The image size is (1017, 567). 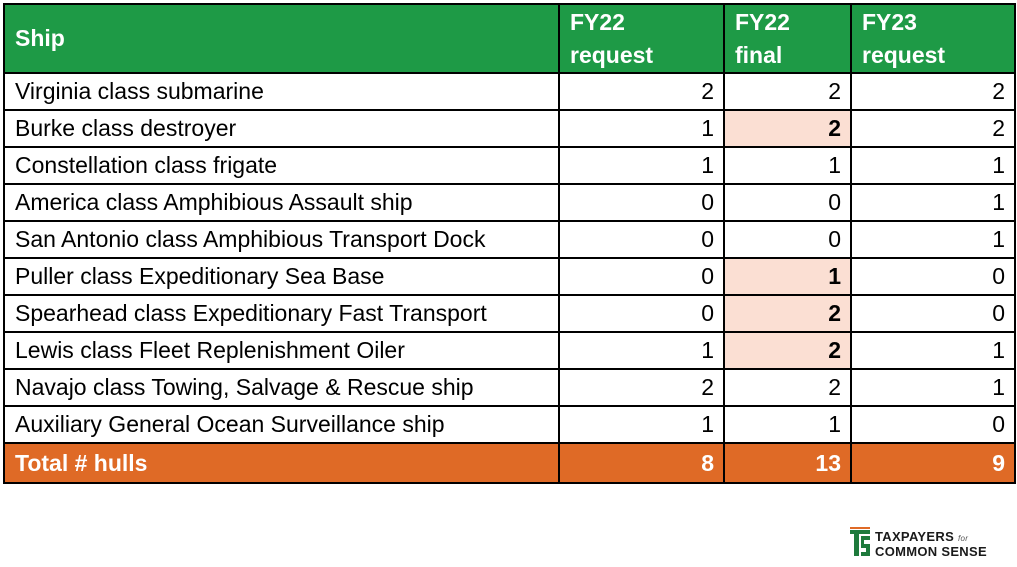 What do you see at coordinates (963, 538) in the screenshot?
I see `logo-small: for` at bounding box center [963, 538].